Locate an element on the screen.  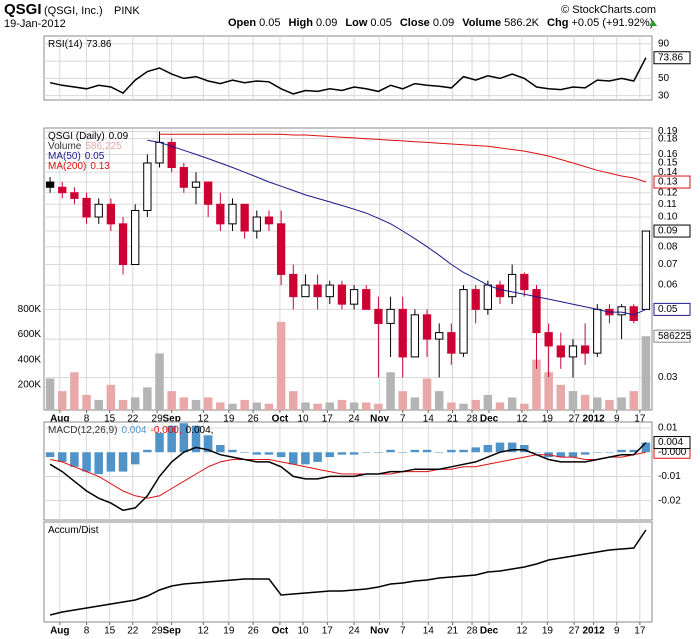
y-tick-label: -0.01 is located at coordinates (669, 476).